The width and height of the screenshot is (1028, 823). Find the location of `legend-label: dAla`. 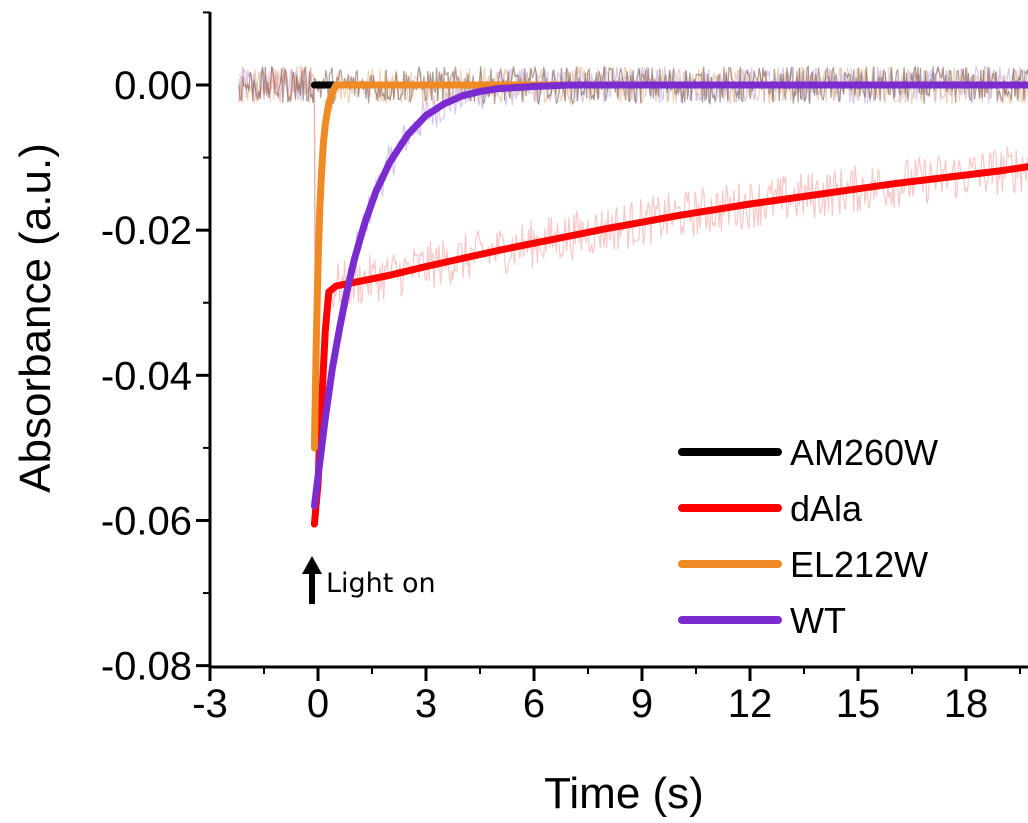

legend-label: dAla is located at coordinates (826, 508).